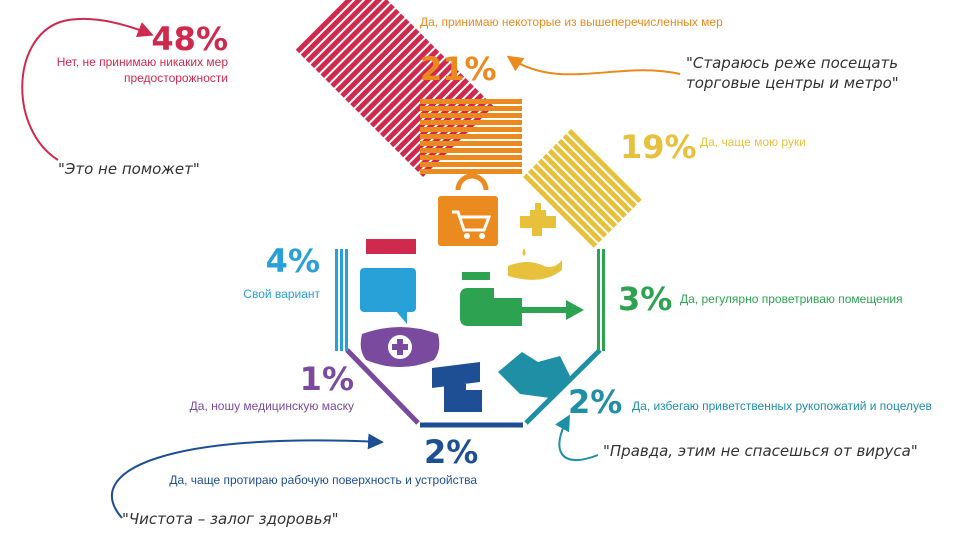 The height and width of the screenshot is (545, 980). Describe the element at coordinates (400, 347) in the screenshot. I see `medical-mask-icon` at that location.